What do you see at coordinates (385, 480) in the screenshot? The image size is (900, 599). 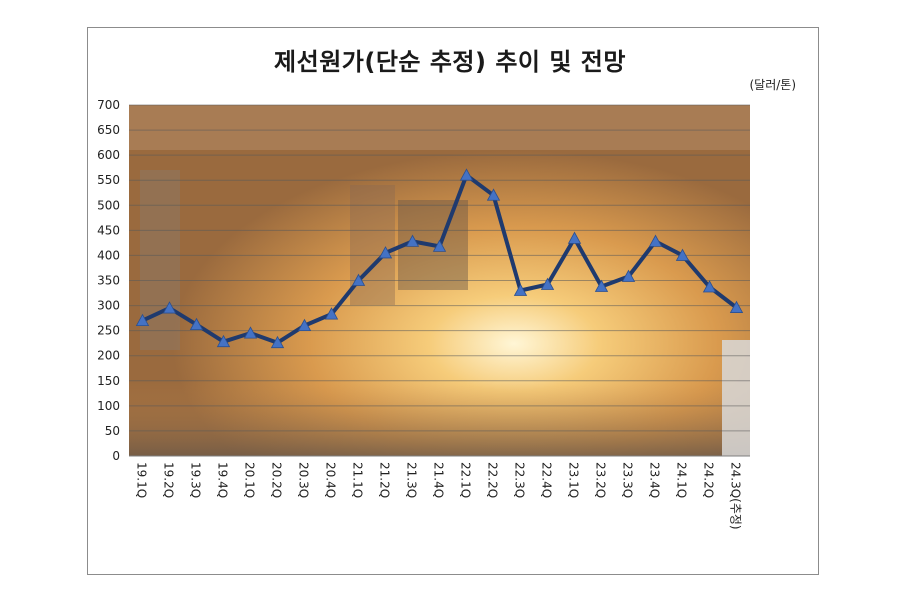 I see `x-tick-label: 21.2Q` at bounding box center [385, 480].